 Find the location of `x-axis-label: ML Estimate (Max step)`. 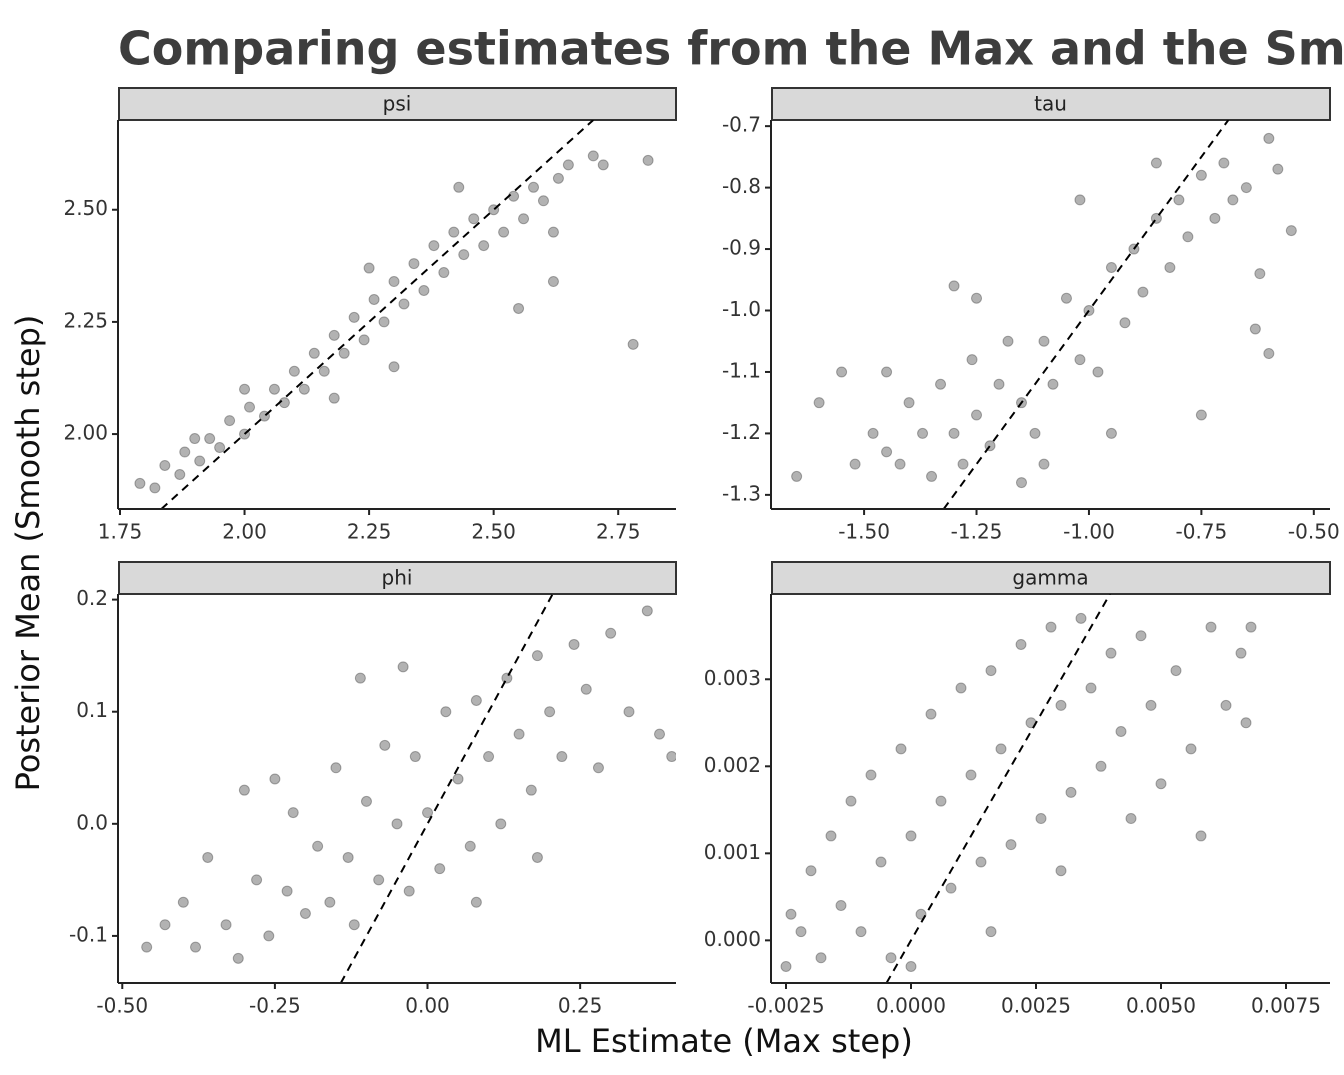

x-axis-label: ML Estimate (Max step) is located at coordinates (724, 1041).